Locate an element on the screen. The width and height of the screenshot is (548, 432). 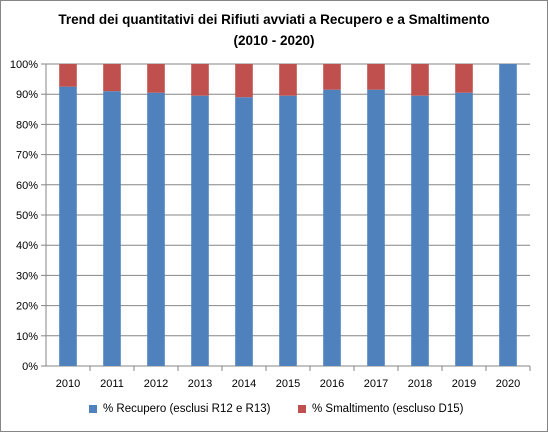
x-tick-label: 2012 is located at coordinates (156, 384).